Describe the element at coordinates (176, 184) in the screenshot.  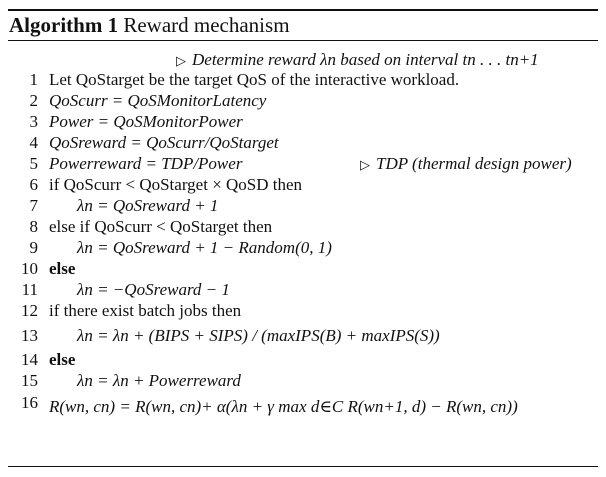
I see `line-text: if QoScurr < QoStarget × QoSD then` at that location.